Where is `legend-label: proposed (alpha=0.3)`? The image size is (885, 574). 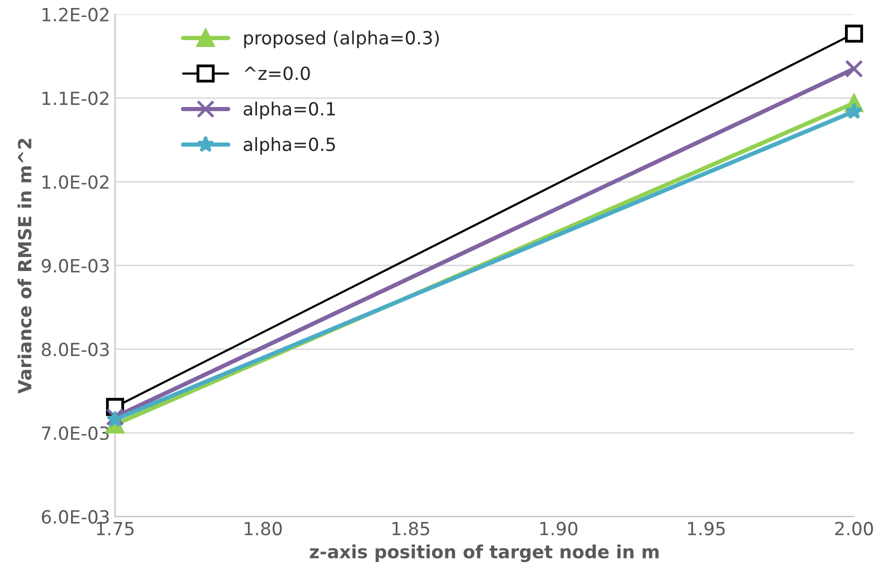 legend-label: proposed (alpha=0.3) is located at coordinates (341, 39).